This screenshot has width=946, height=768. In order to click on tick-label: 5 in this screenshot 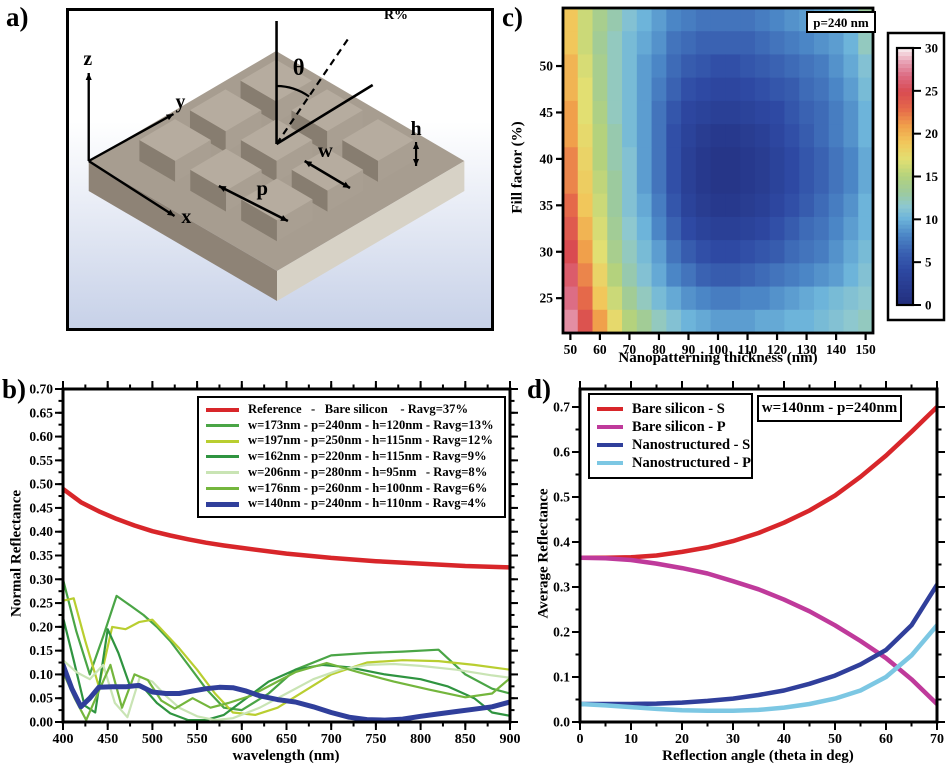, I will do `click(928, 262)`.